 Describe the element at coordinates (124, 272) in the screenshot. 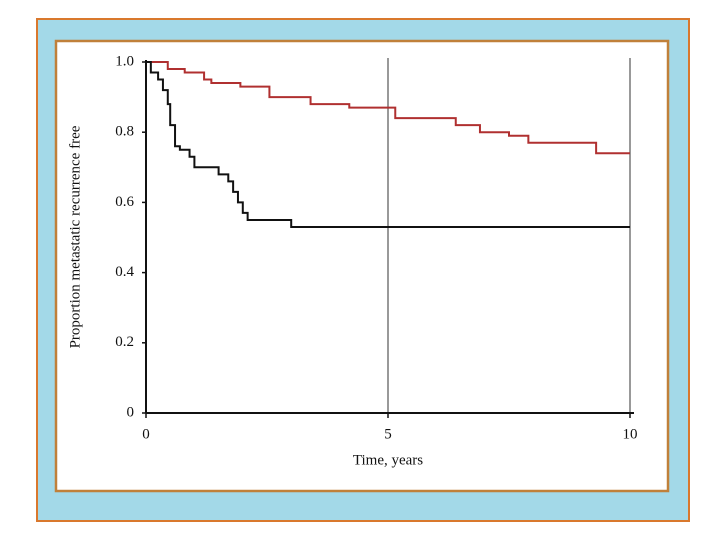

I see `y-tick-label: 0.4` at that location.